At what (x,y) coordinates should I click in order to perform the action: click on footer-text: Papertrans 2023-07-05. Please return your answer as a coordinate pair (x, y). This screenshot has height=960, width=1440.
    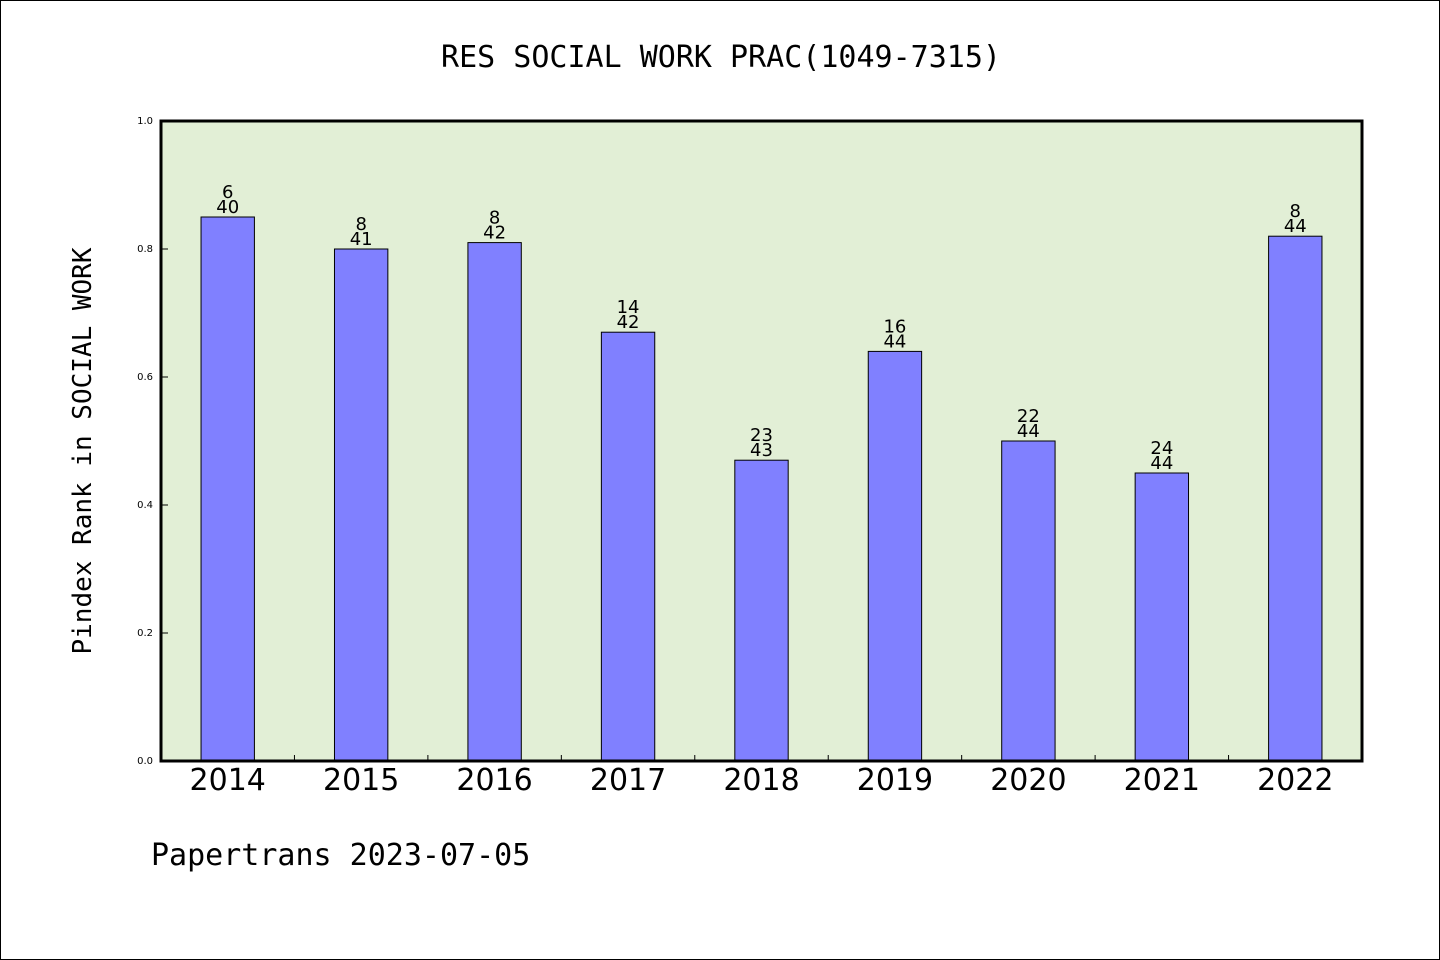
    Looking at the image, I should click on (340, 855).